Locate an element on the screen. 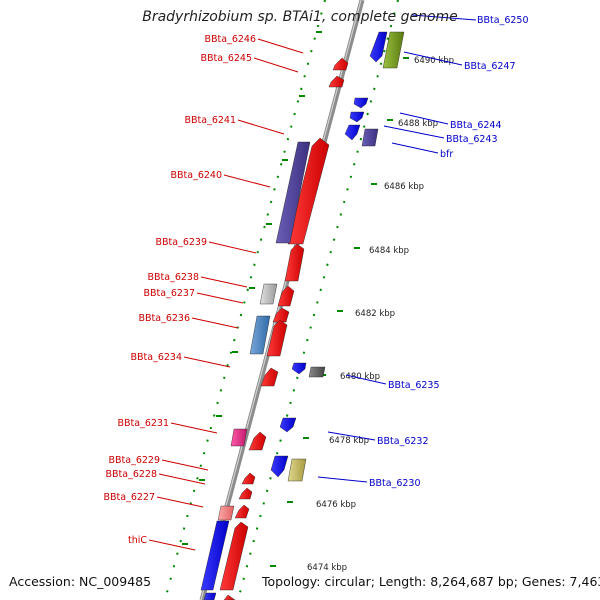 The image size is (600, 600). scale-tick-label: 6480 kbp is located at coordinates (360, 377).